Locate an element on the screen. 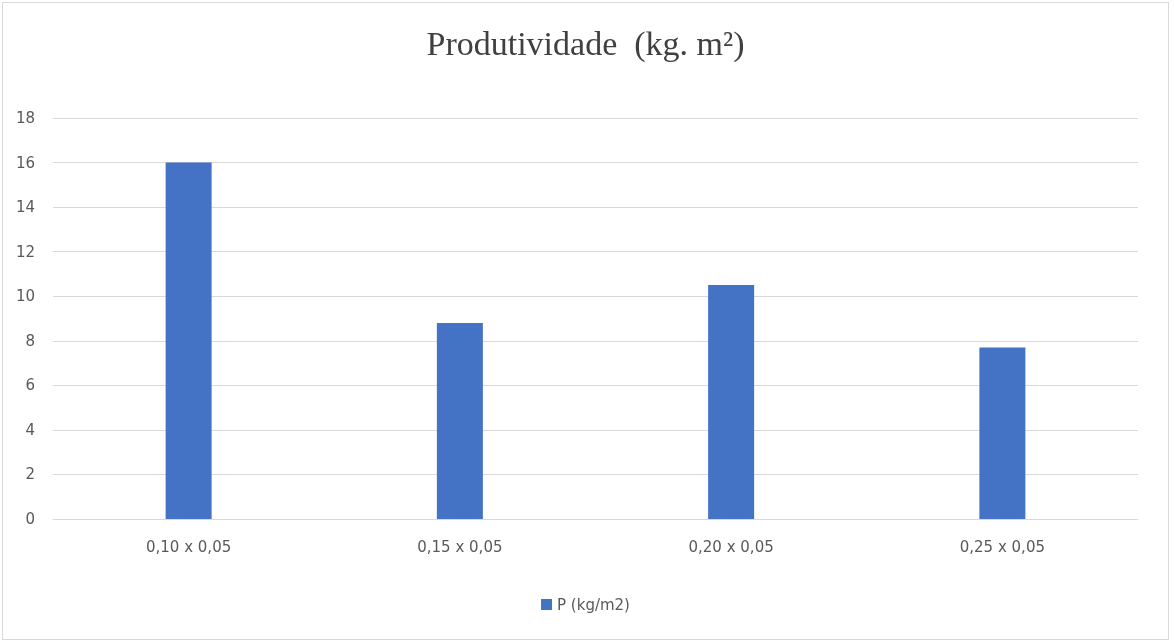 This screenshot has width=1175, height=644. y-tick-label: 14 is located at coordinates (25, 207).